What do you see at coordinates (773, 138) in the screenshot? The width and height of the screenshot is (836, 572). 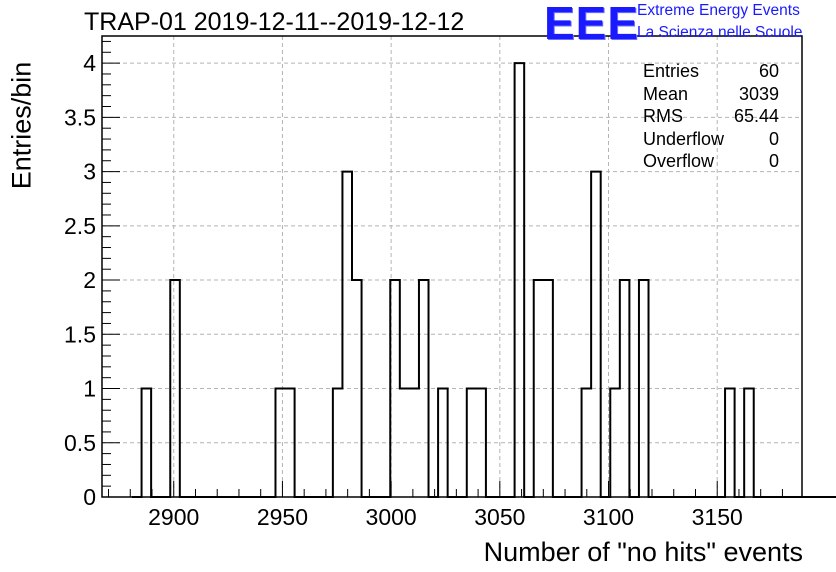 I see `stat-underflow-value: 0` at bounding box center [773, 138].